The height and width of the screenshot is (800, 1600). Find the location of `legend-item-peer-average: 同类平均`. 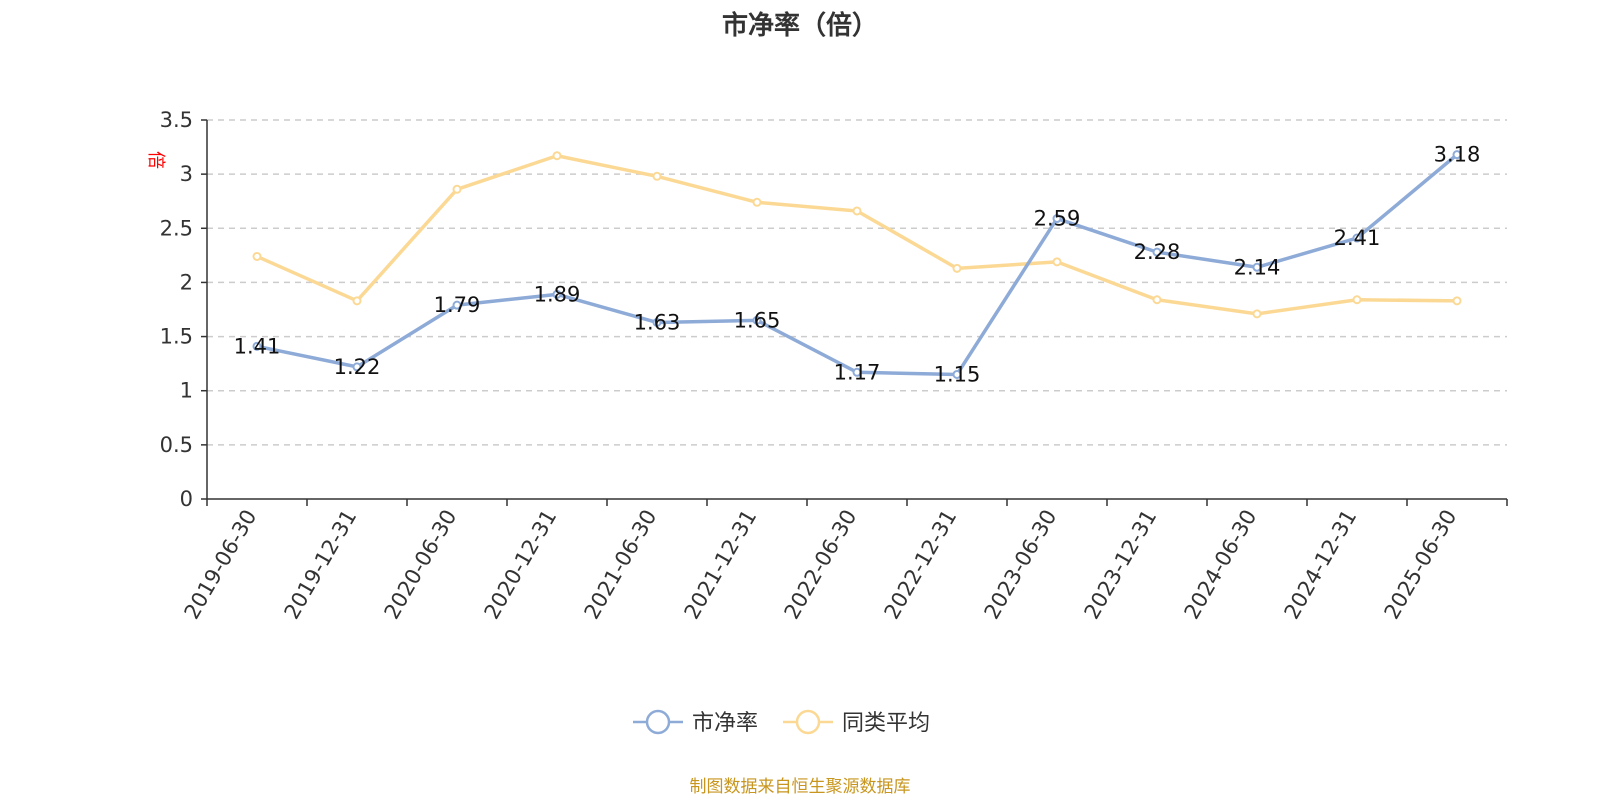

legend-item-peer-average: 同类平均 is located at coordinates (856, 722).